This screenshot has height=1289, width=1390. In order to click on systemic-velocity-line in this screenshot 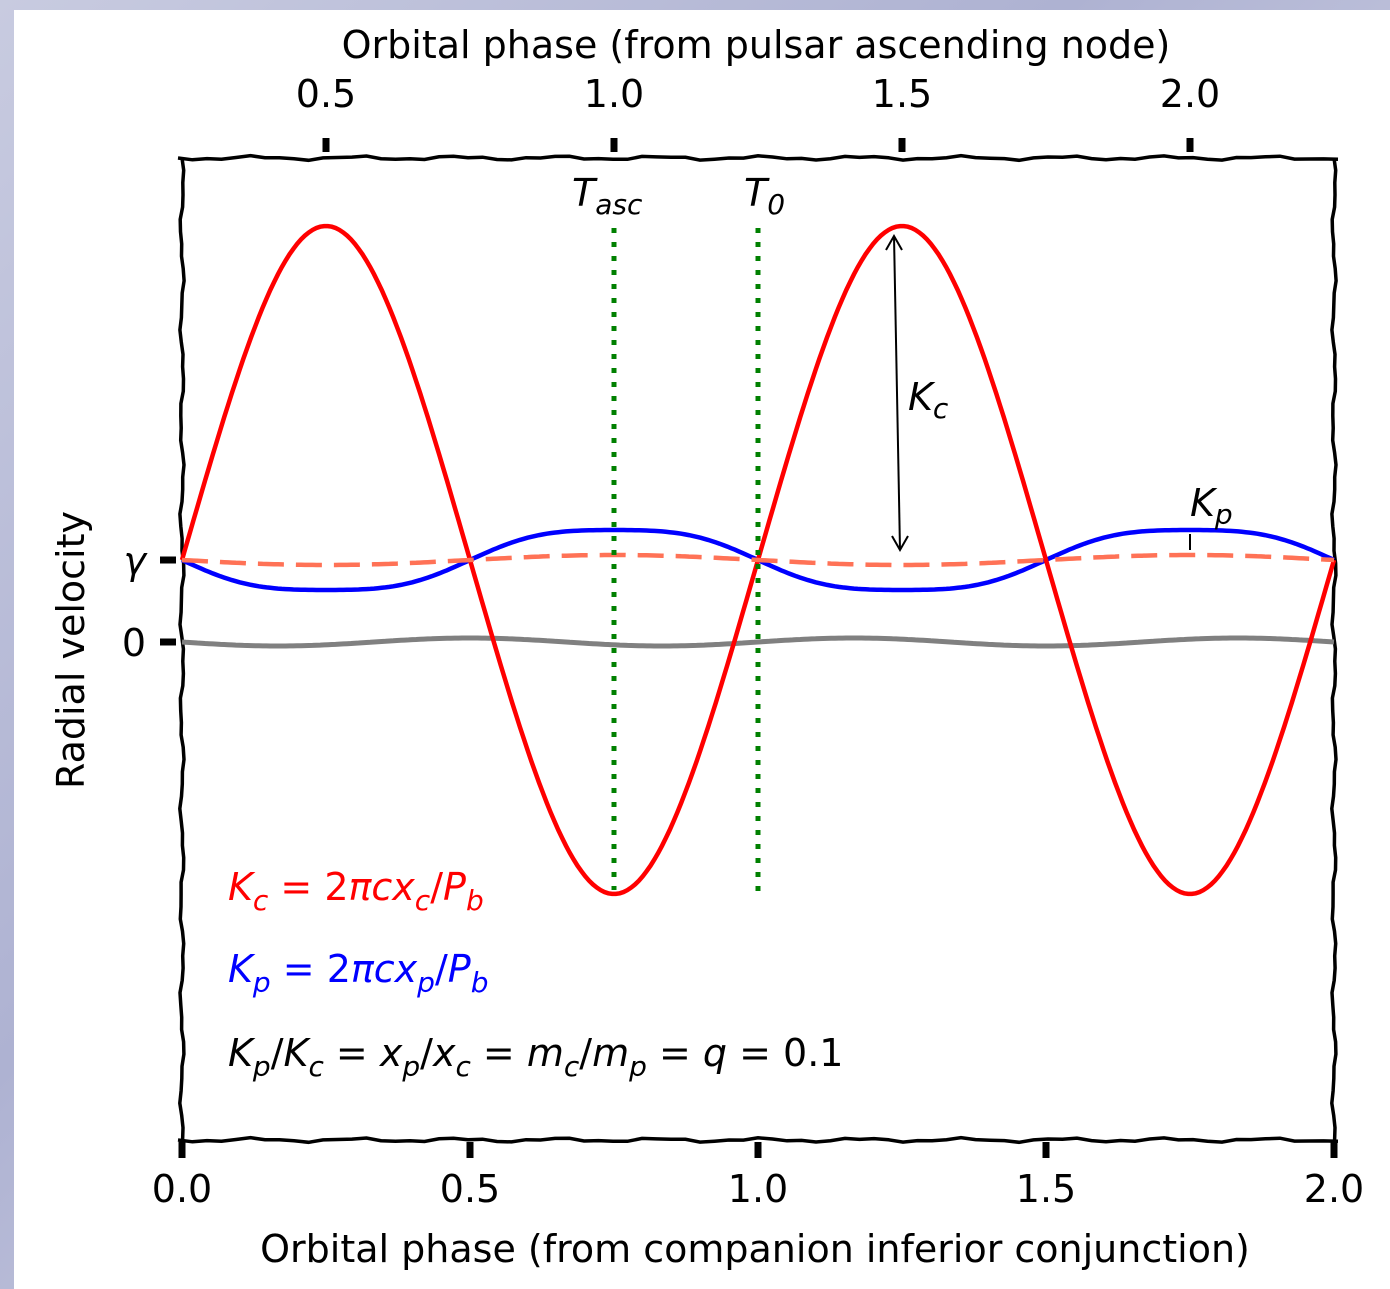, I will do `click(758, 560)`.